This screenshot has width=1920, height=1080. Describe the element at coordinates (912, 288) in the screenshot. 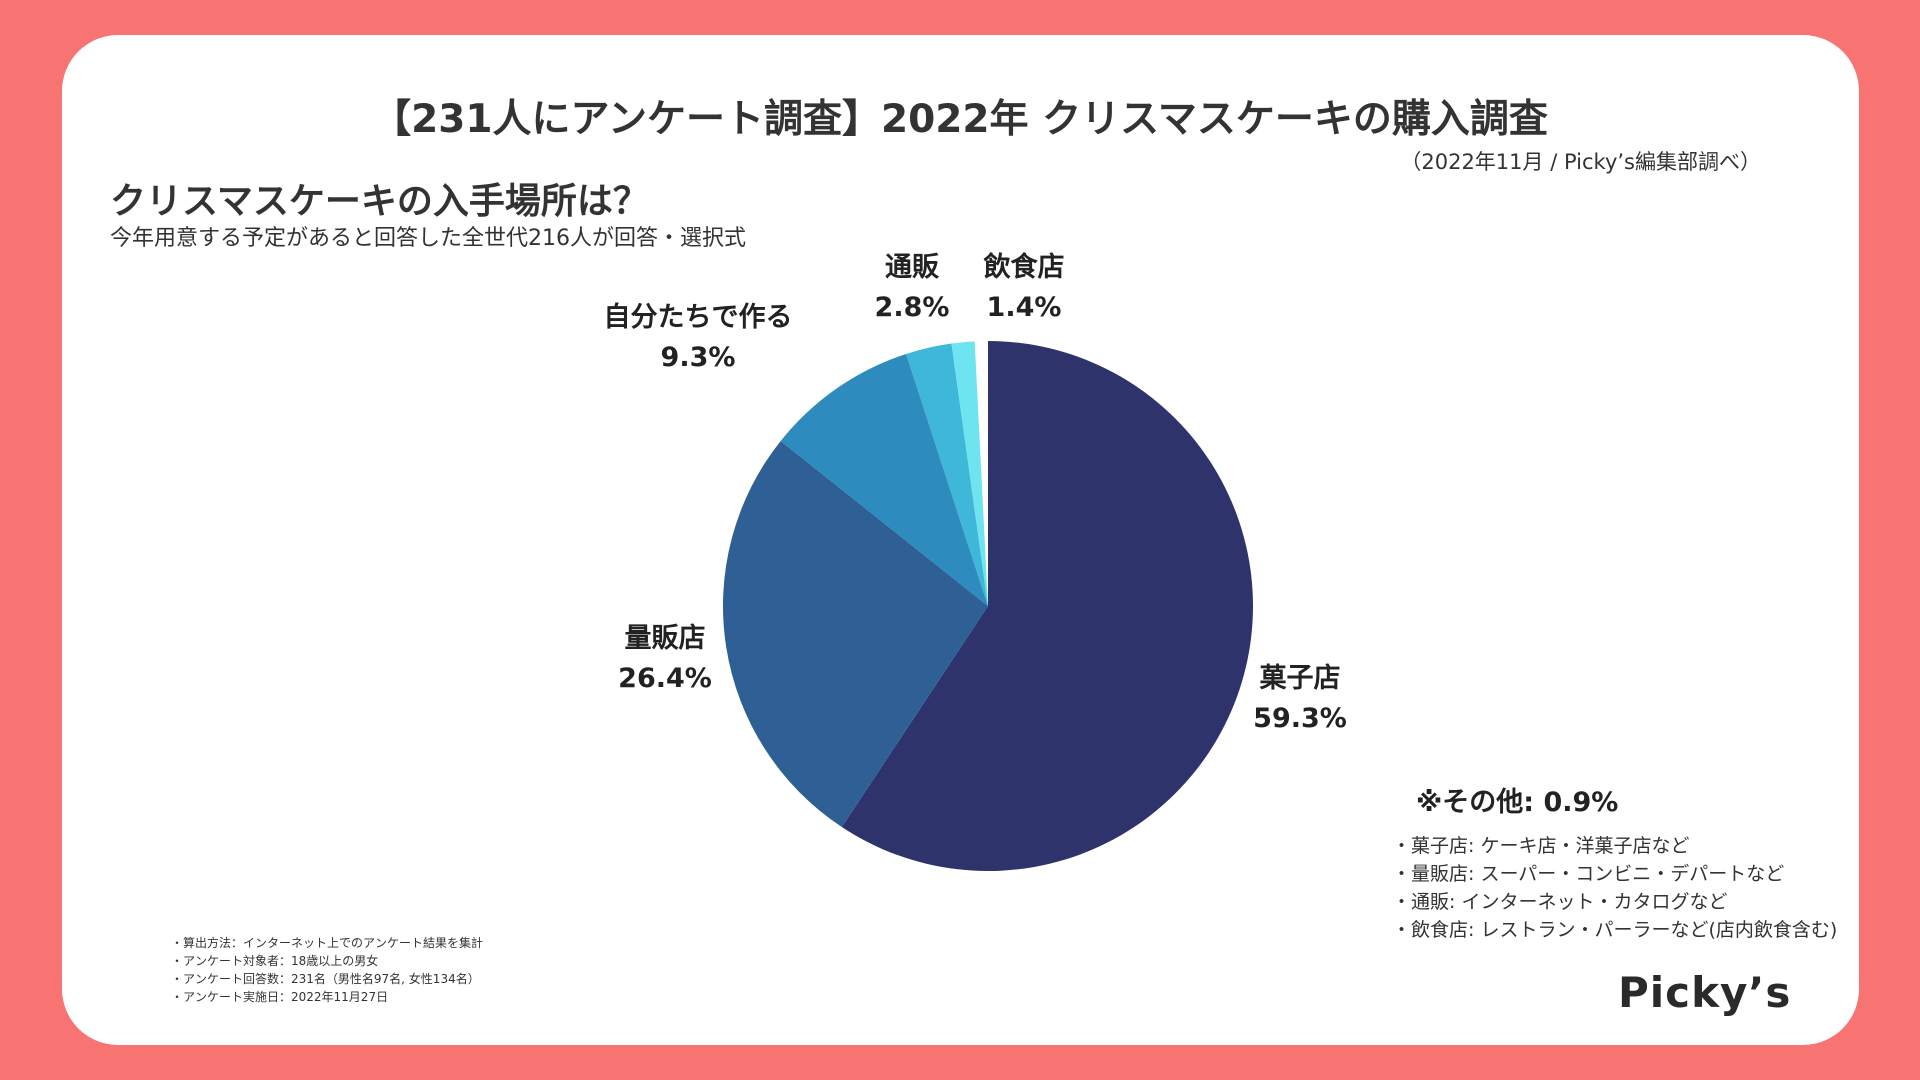

I see `pie-label-3: 通販 2.8%` at that location.